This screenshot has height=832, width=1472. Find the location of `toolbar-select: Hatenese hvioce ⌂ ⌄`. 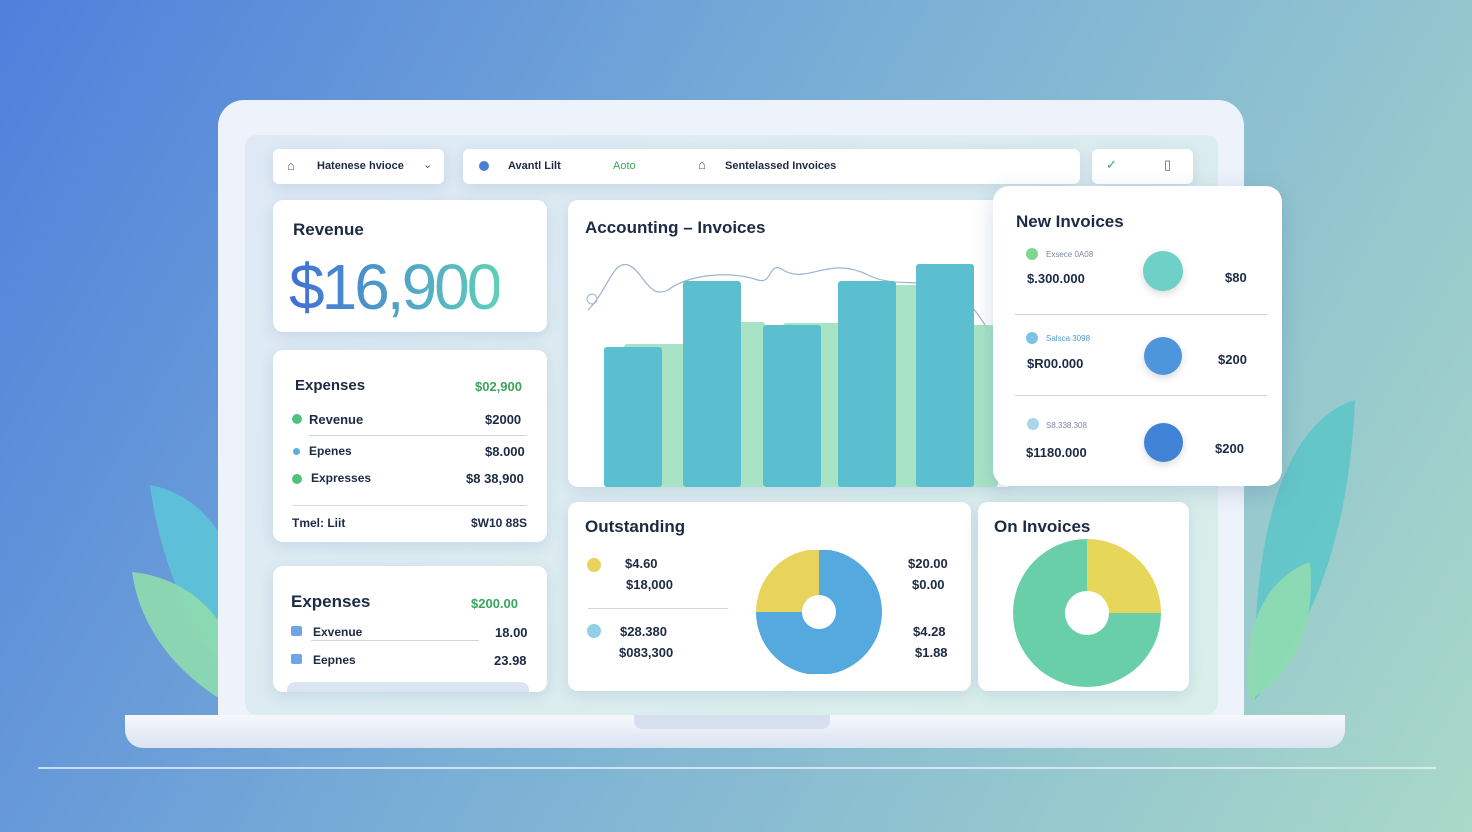

toolbar-select: Hatenese hvioce ⌂ ⌄ is located at coordinates (358, 166).